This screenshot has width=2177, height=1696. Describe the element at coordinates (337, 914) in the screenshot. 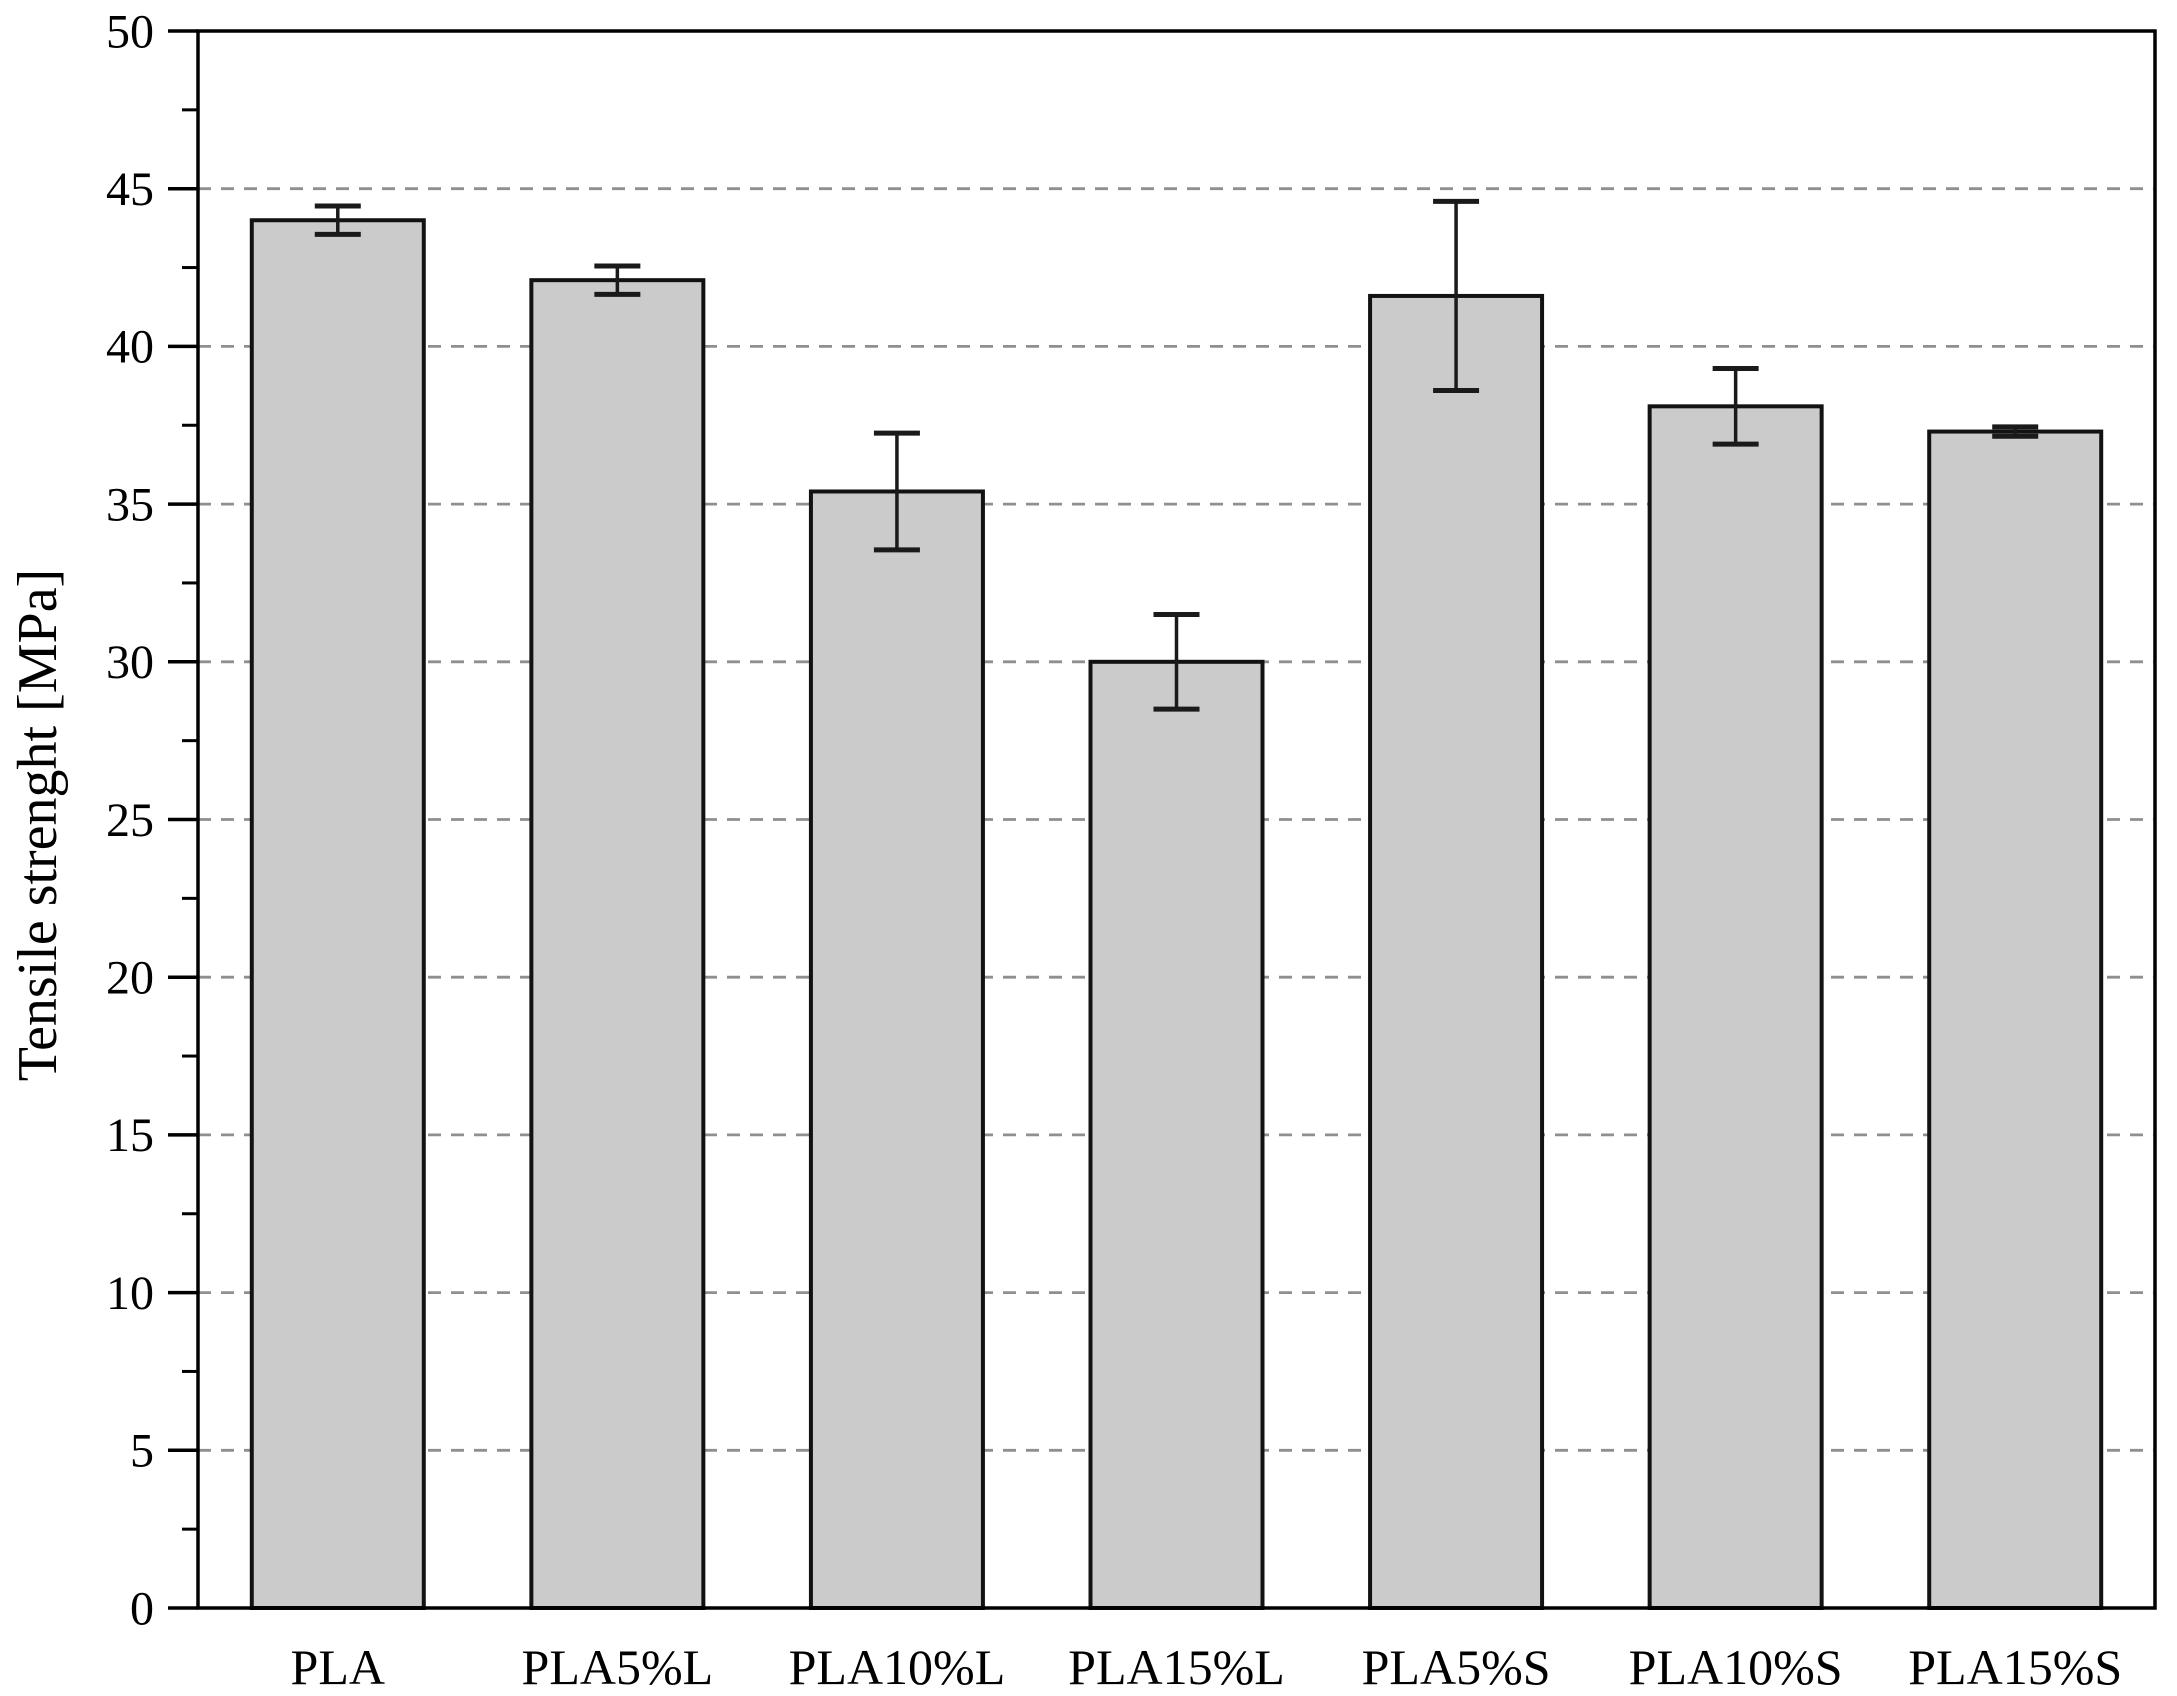

I see `bar-PLA` at that location.